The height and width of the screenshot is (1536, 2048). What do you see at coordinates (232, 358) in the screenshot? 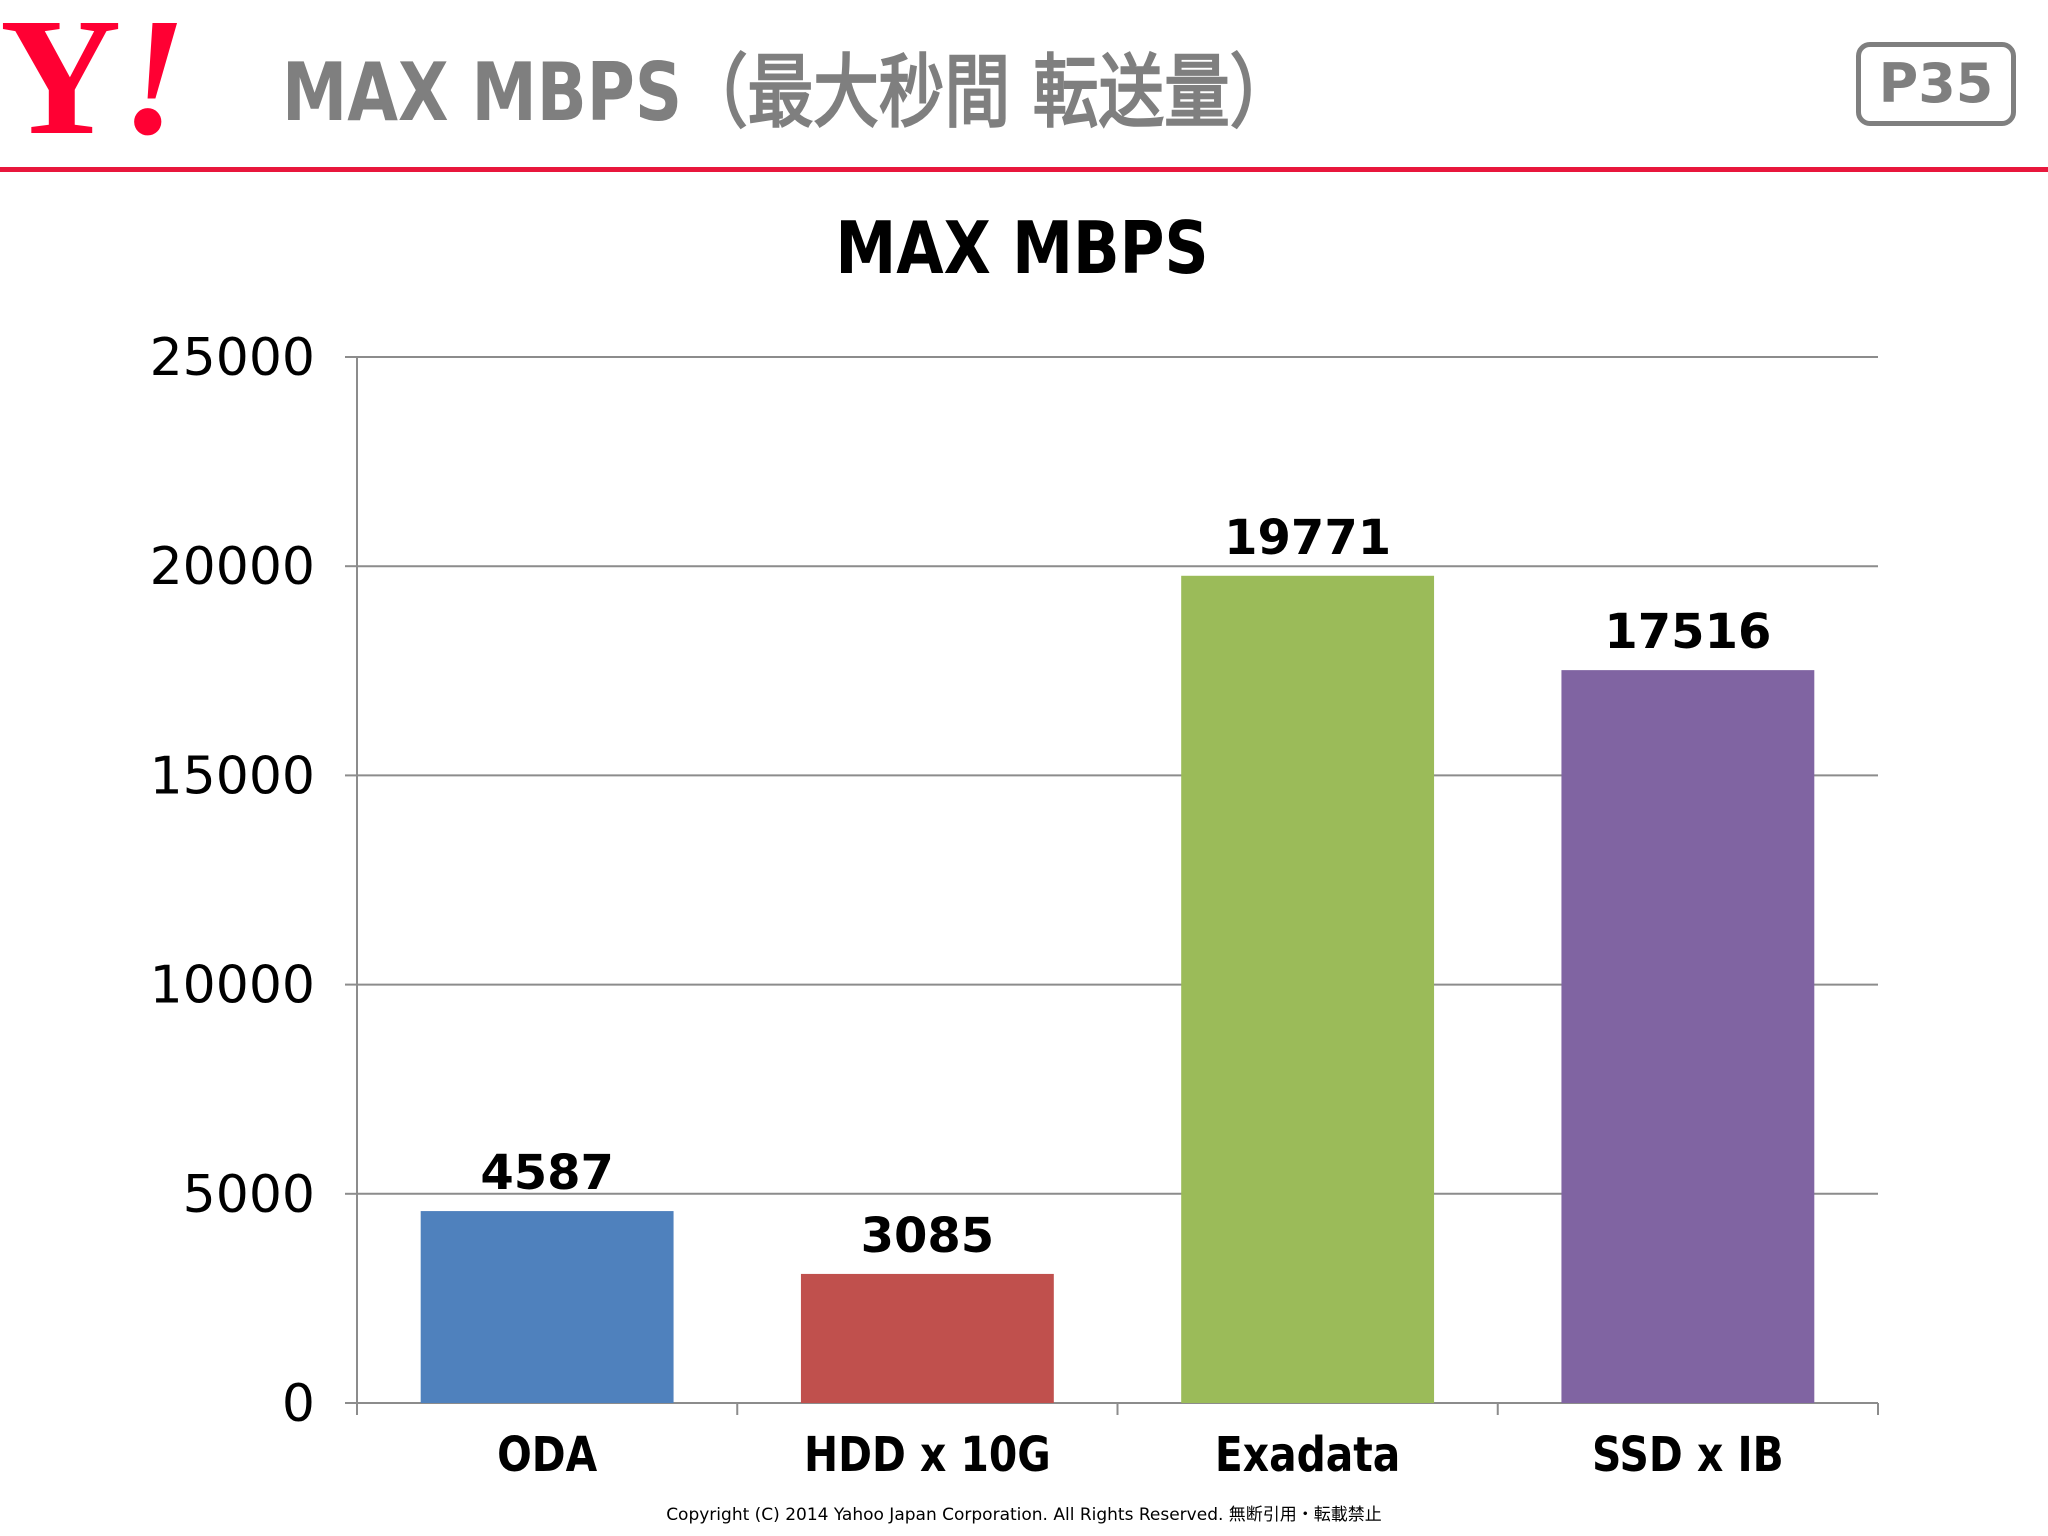
I see `y-tick-label: 25000` at bounding box center [232, 358].